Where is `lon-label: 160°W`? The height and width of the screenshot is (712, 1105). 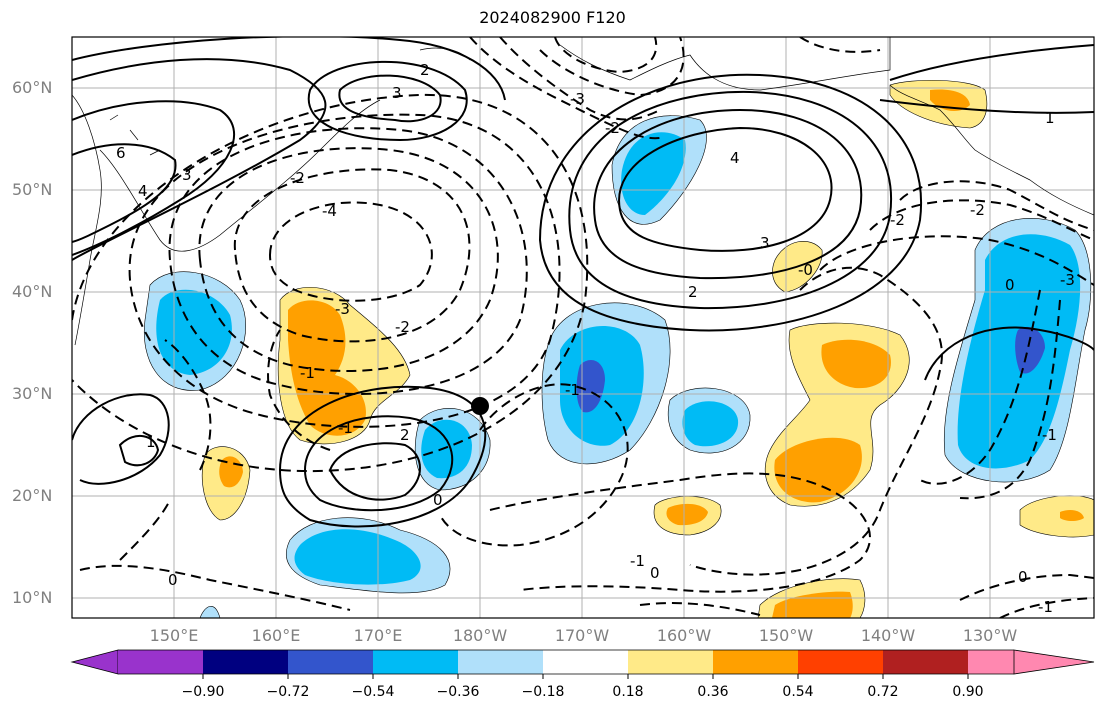
lon-label: 160°W is located at coordinates (684, 635).